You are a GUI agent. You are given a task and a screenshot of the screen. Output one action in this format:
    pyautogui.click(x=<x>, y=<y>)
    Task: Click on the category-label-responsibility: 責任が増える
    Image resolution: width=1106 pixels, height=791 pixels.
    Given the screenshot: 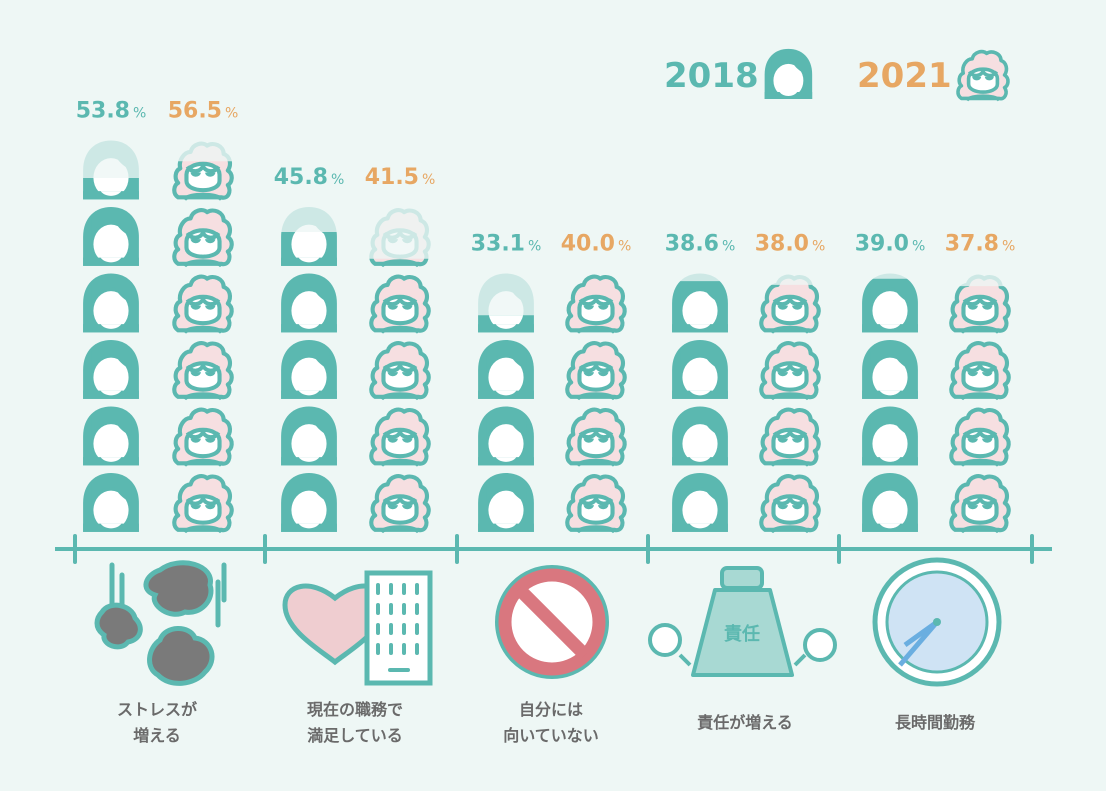 What is the action you would take?
    pyautogui.click(x=745, y=722)
    